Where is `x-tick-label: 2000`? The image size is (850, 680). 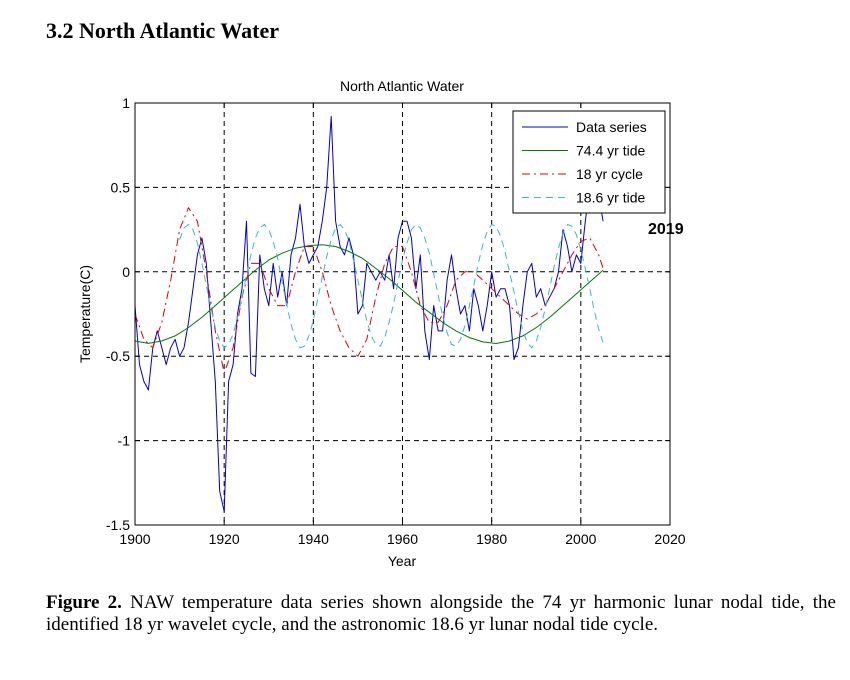
x-tick-label: 2000 is located at coordinates (580, 539).